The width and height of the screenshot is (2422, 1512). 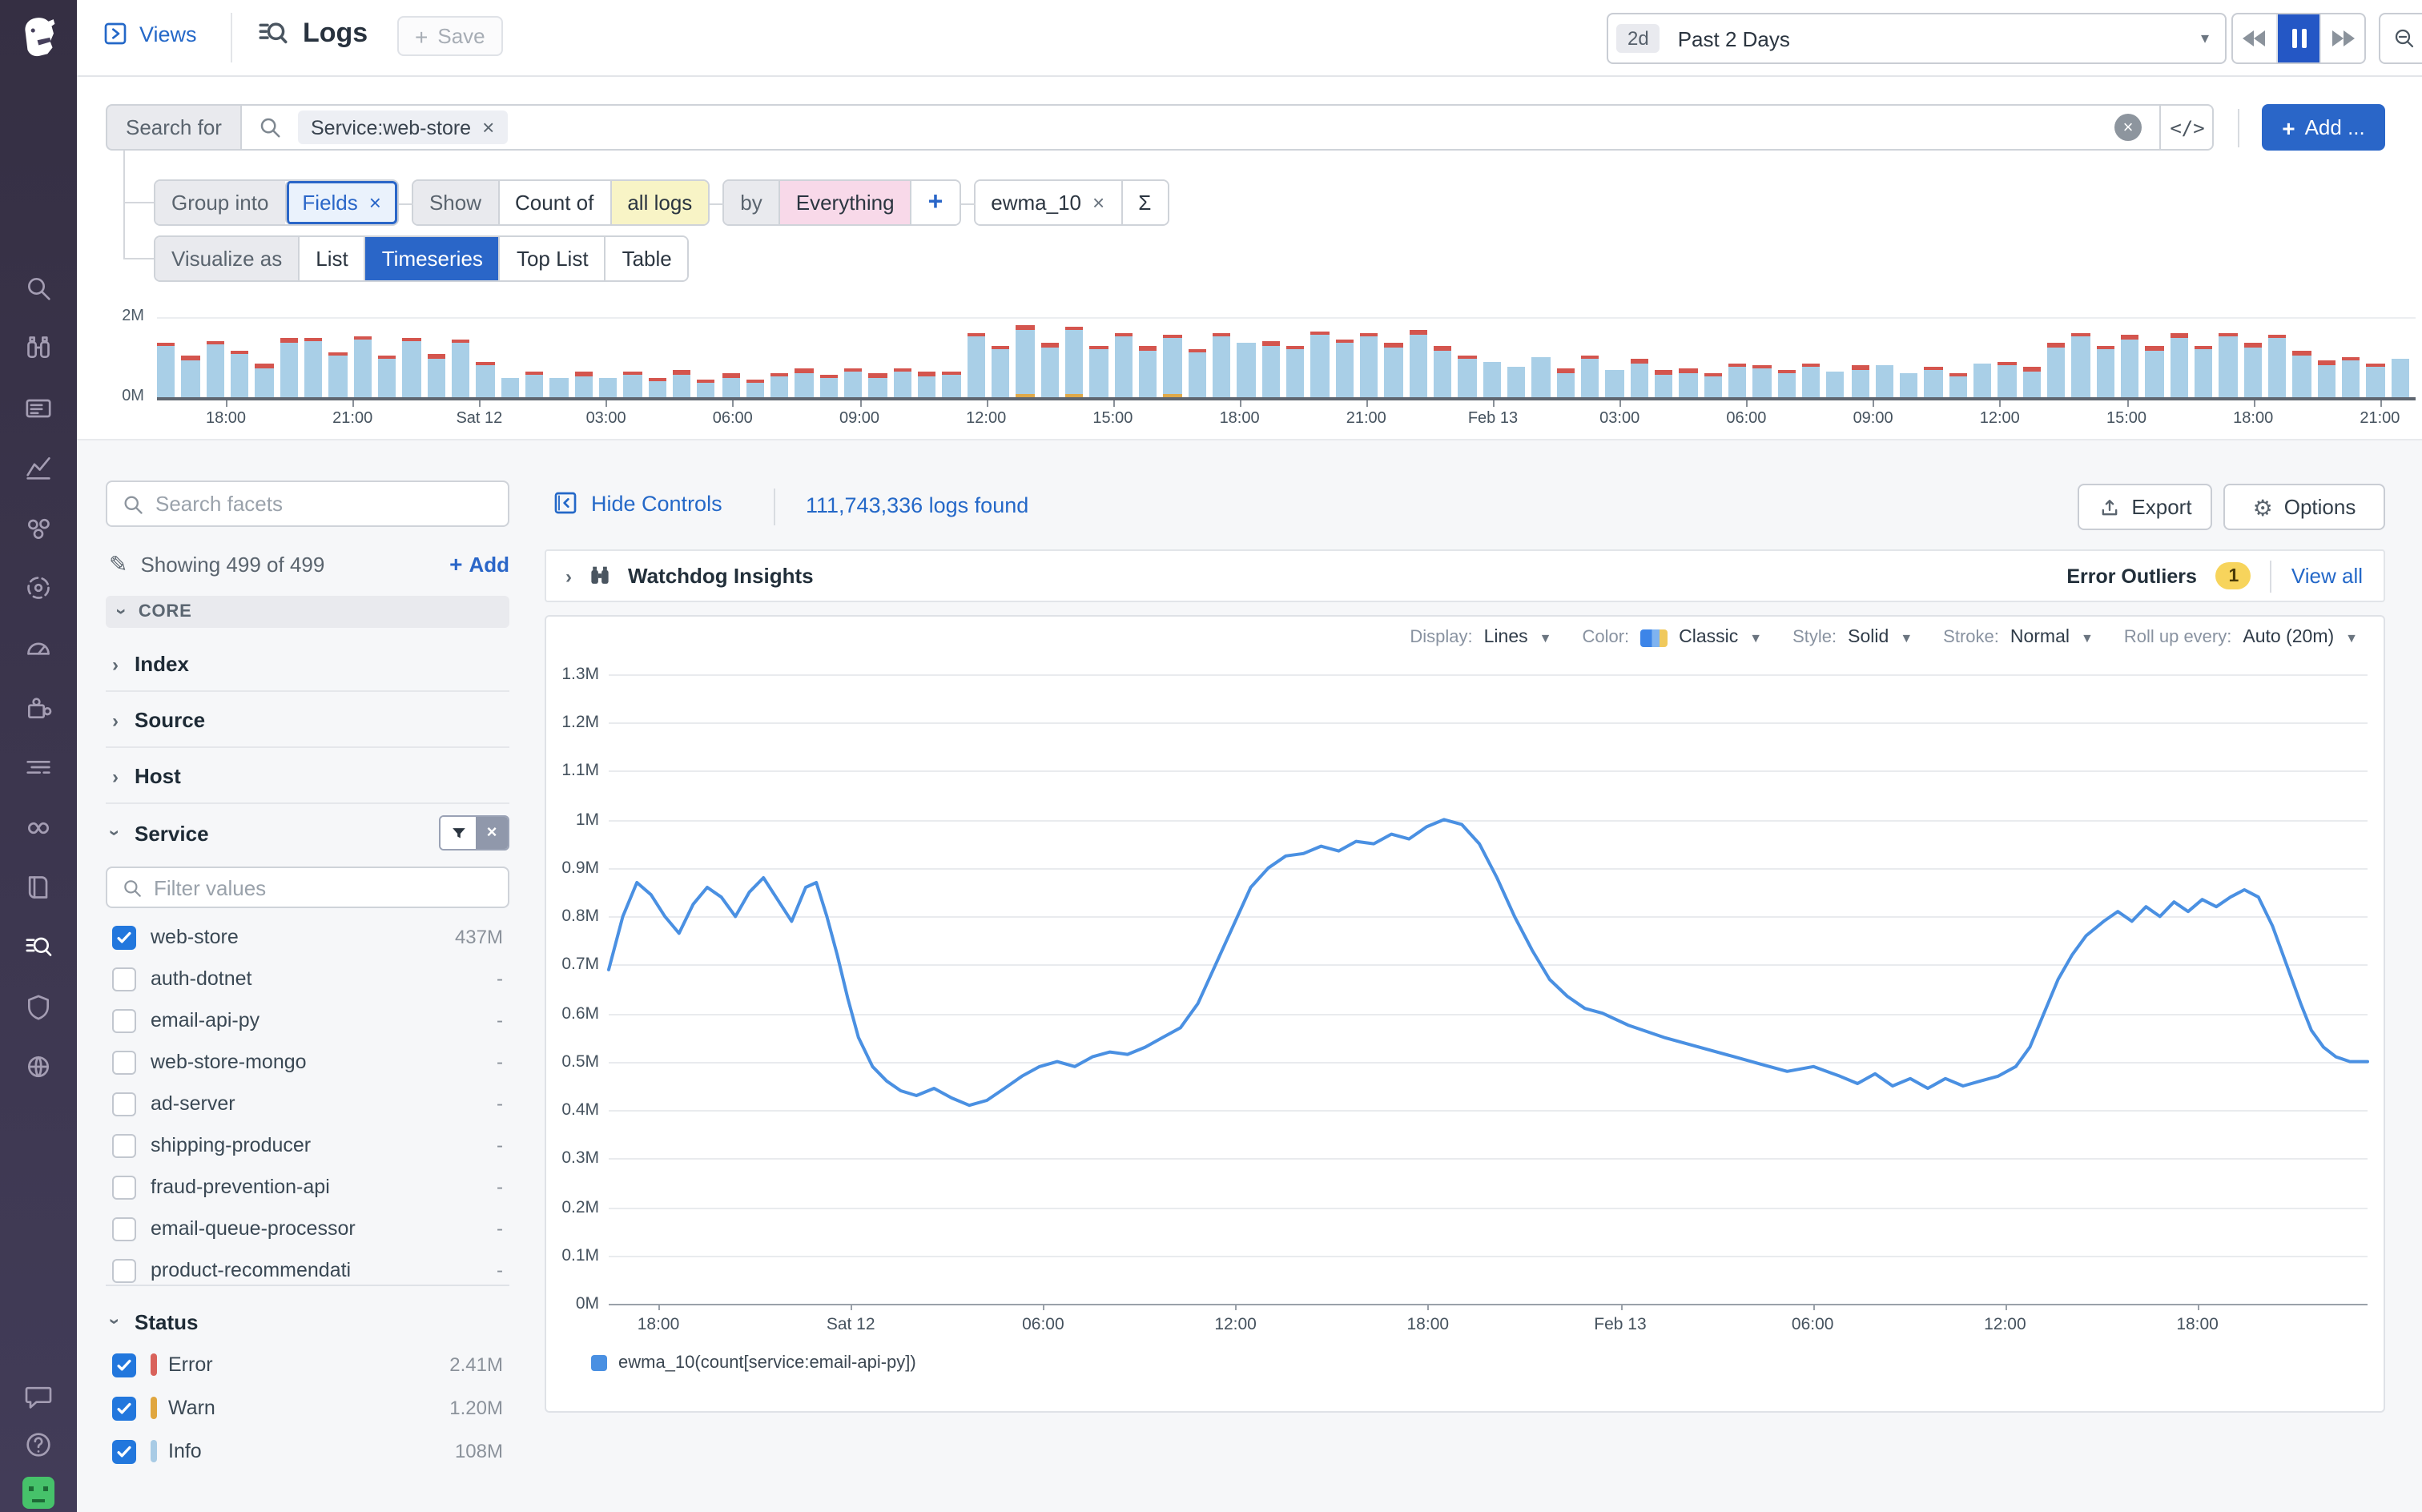 What do you see at coordinates (1098, 203) in the screenshot?
I see `remove-measure-icon: ×` at bounding box center [1098, 203].